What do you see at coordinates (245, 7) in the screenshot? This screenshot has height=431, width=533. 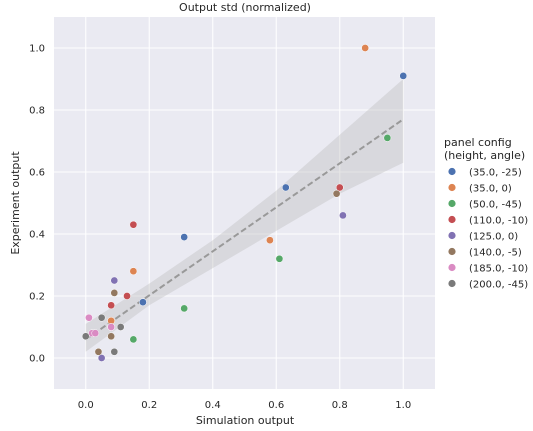 I see `chart-title: Output std (normalized)` at bounding box center [245, 7].